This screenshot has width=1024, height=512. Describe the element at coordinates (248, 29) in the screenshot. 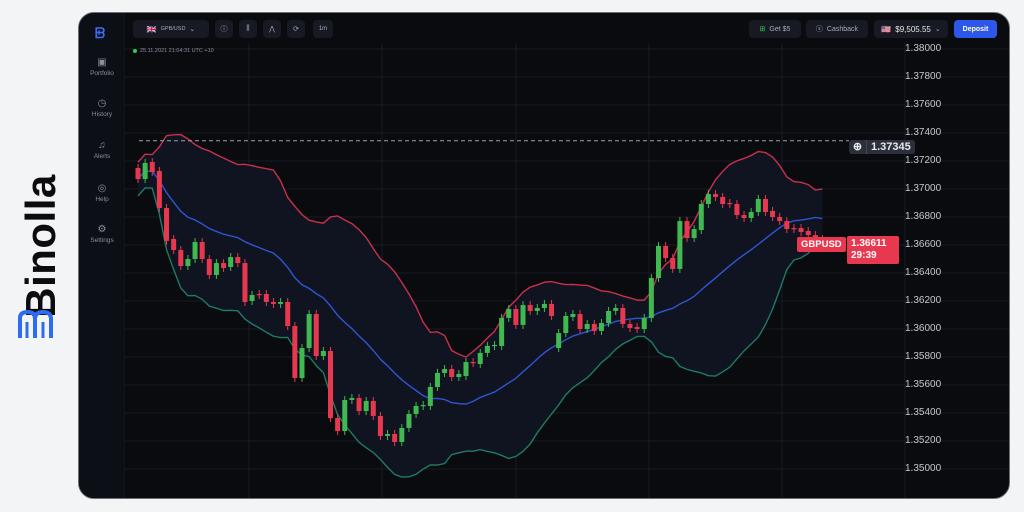

I see `chart-type-button: ⫼` at that location.